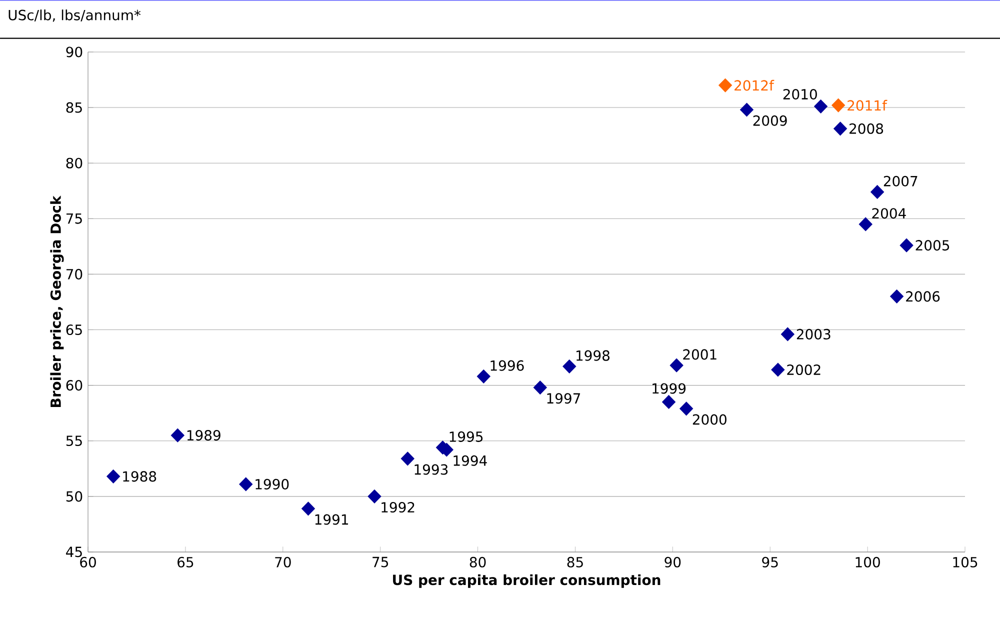 This screenshot has width=1000, height=617. Describe the element at coordinates (803, 370) in the screenshot. I see `annotation: 2002` at that location.